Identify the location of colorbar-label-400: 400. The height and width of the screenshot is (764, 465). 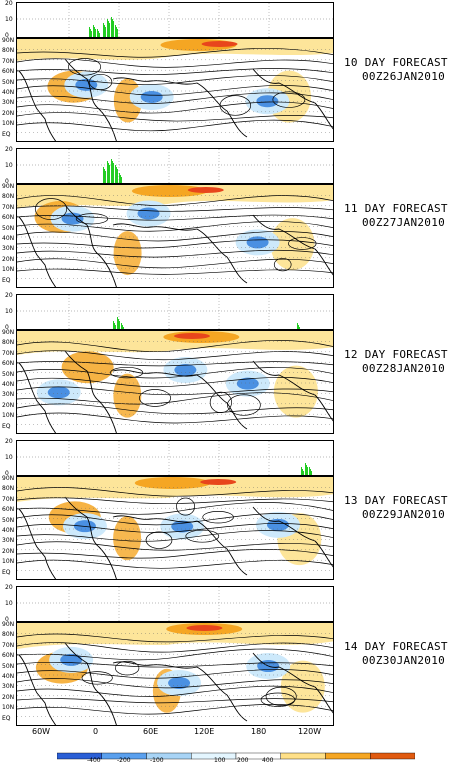
(268, 760).